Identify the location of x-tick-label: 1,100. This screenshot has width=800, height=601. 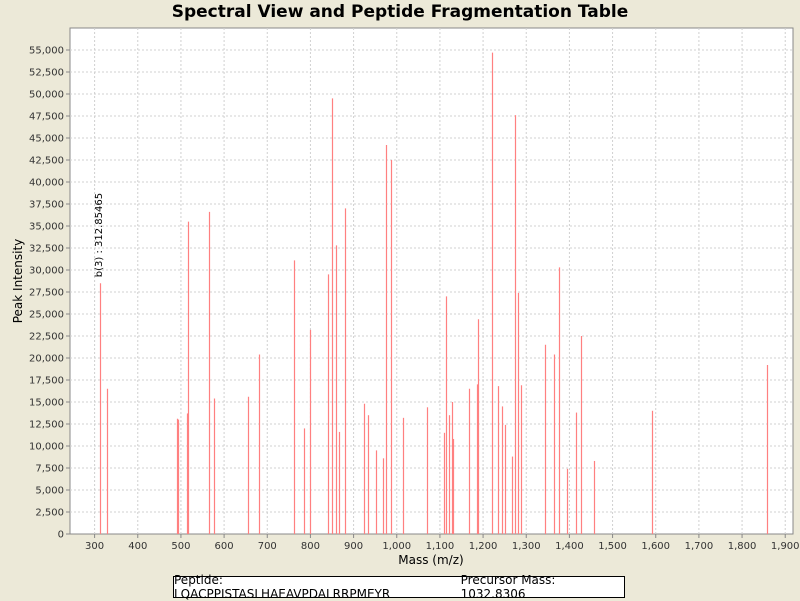
(440, 546).